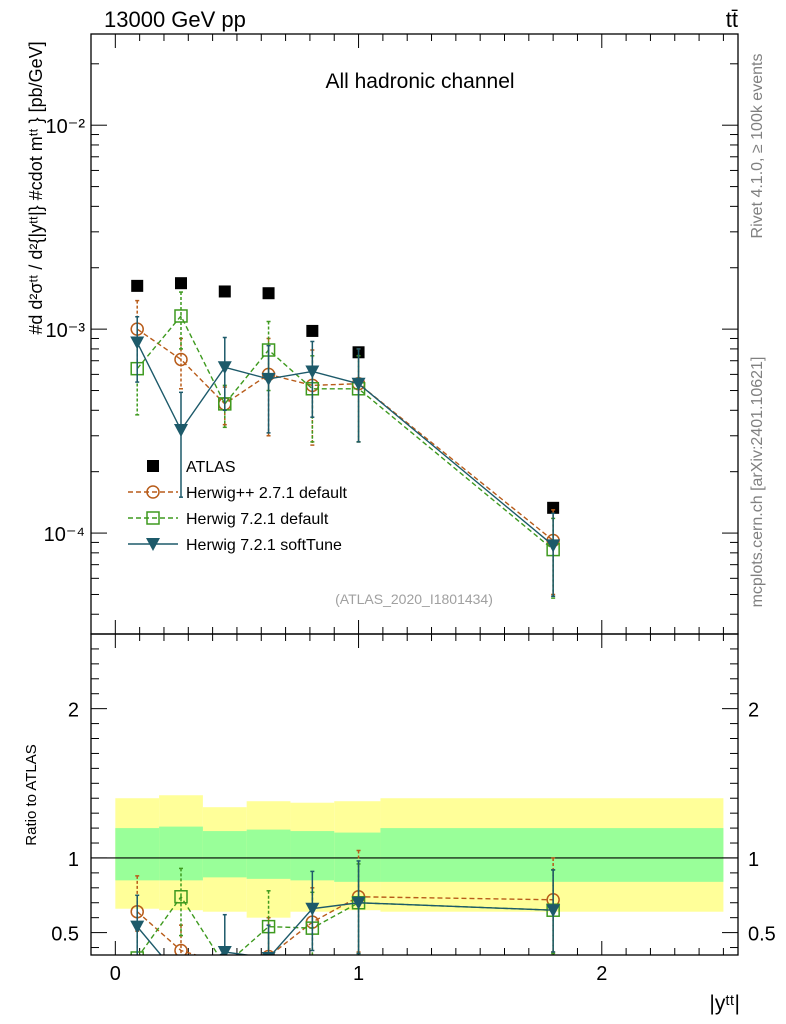 Image resolution: width=786 pixels, height=1024 pixels. Describe the element at coordinates (267, 493) in the screenshot. I see `legend-label: Herwig++ 2.7.1 default` at that location.